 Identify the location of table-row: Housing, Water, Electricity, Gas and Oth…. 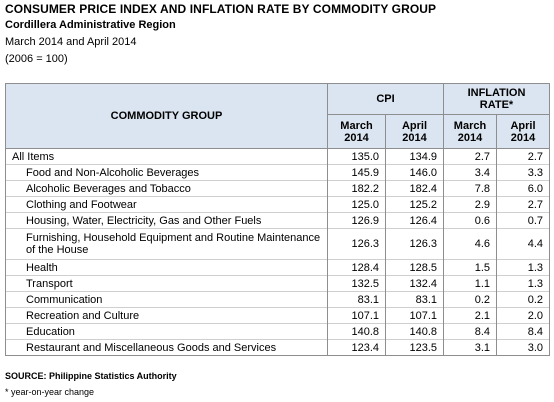
(277, 220).